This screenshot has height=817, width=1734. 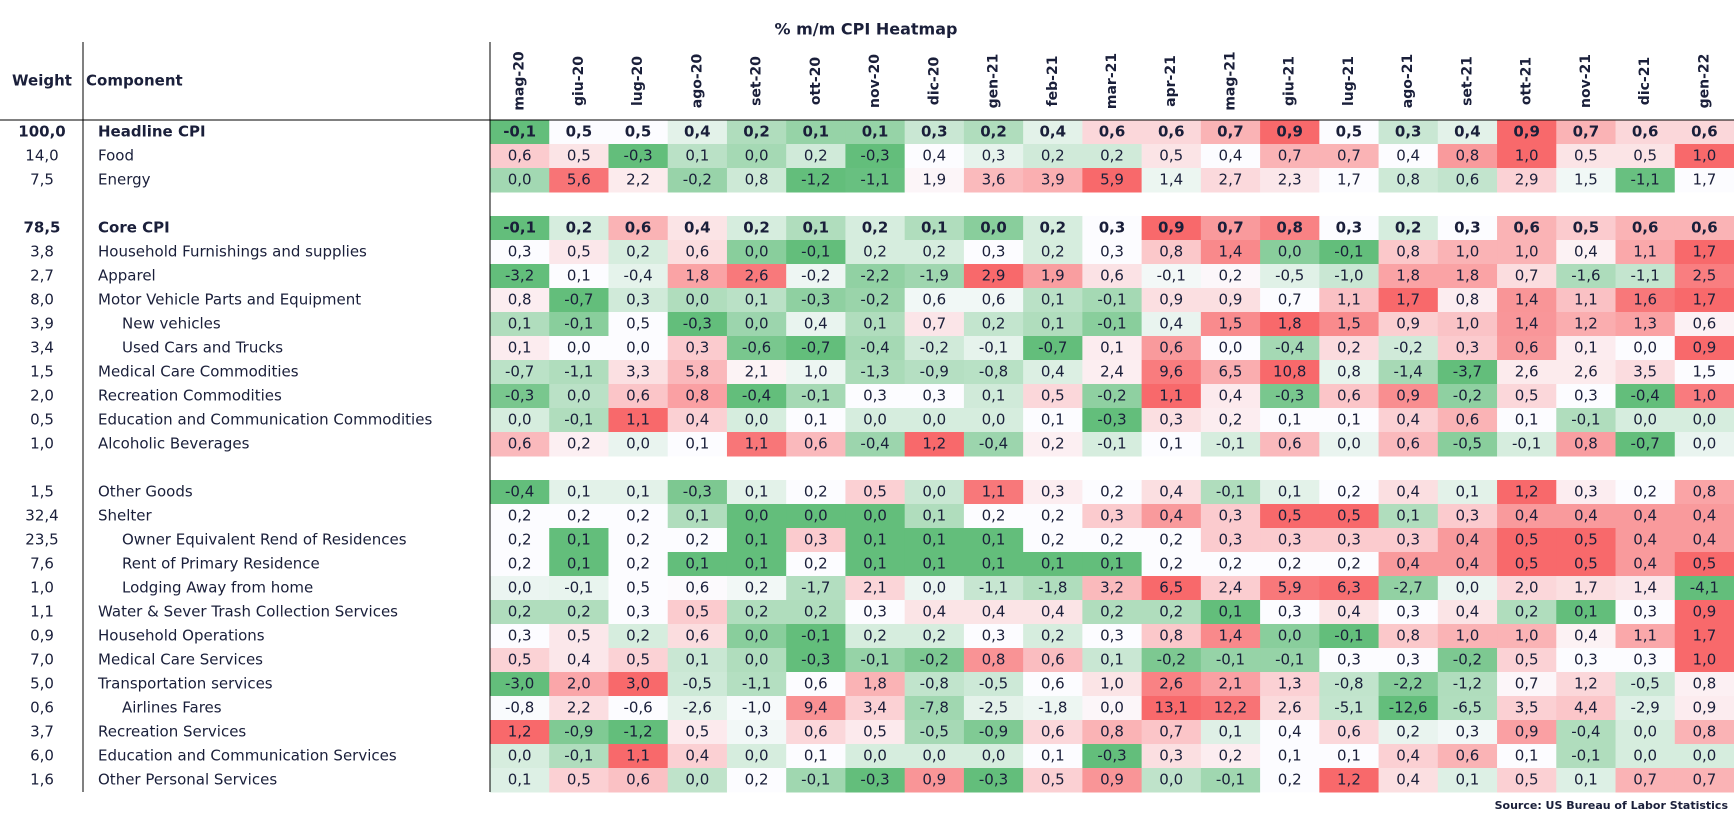 I want to click on weight: 0,5, so click(x=42, y=420).